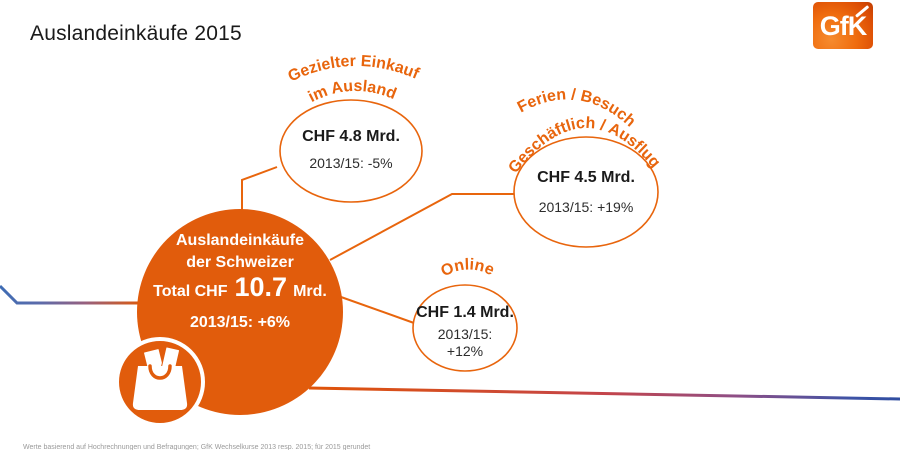  I want to click on bubble-travel-value: CHF 4.5 Mrd., so click(586, 177).